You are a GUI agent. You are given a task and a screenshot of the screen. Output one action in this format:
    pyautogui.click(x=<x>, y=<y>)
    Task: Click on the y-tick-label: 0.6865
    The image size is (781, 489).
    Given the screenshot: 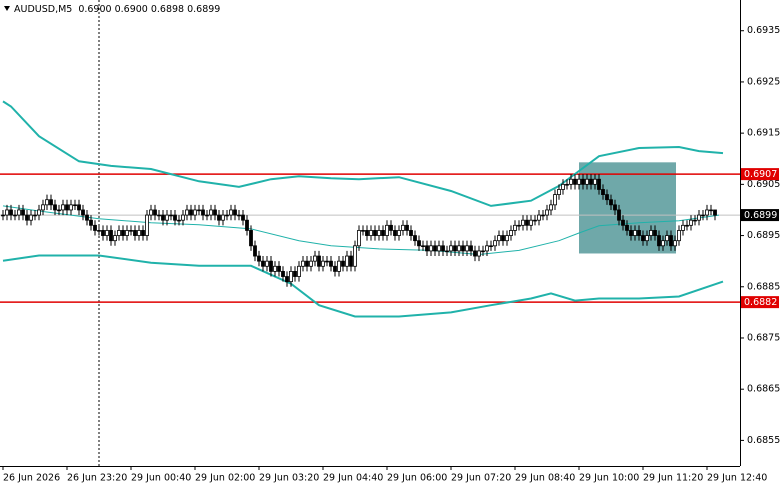 What is the action you would take?
    pyautogui.click(x=763, y=389)
    